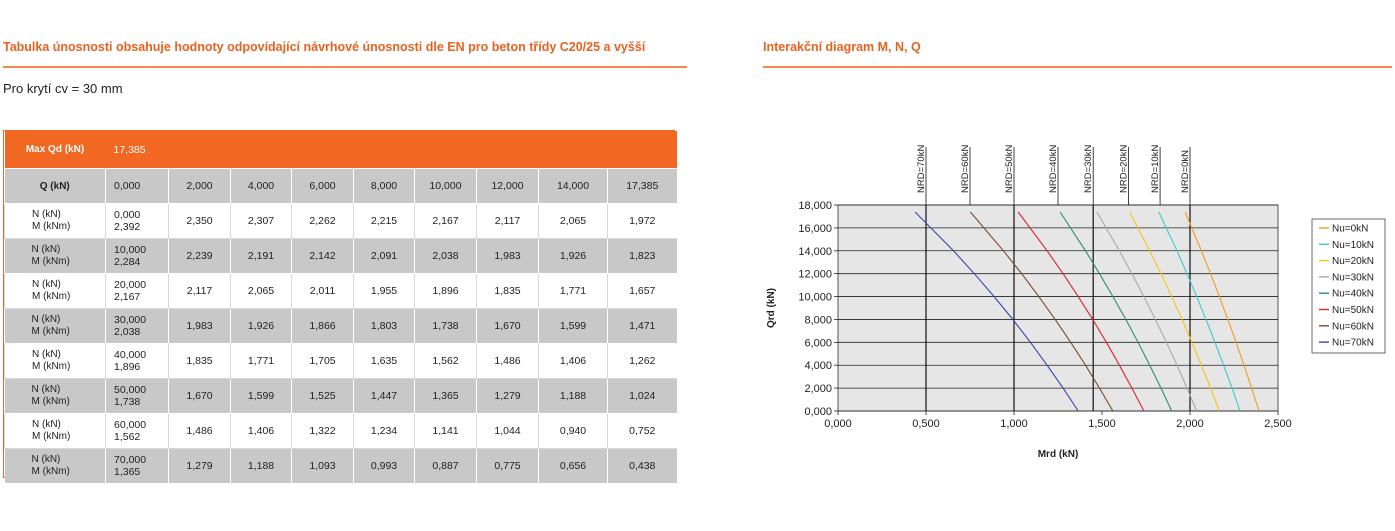 The width and height of the screenshot is (1395, 531). What do you see at coordinates (445, 466) in the screenshot?
I see `m-value-cell: 0,887` at bounding box center [445, 466].